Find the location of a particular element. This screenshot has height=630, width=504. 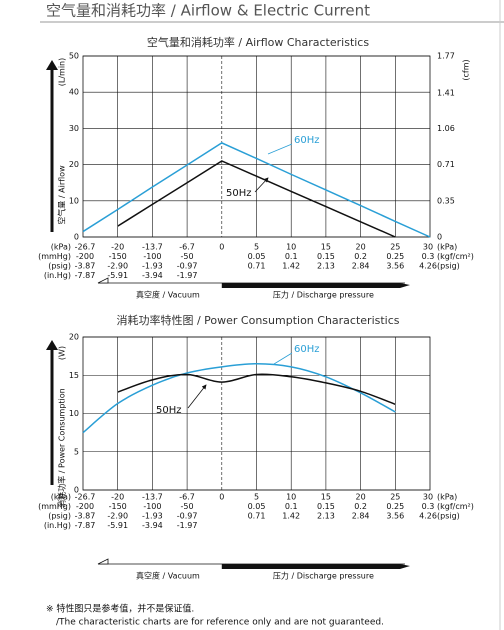

y-tick-label: 50 is located at coordinates (74, 56).